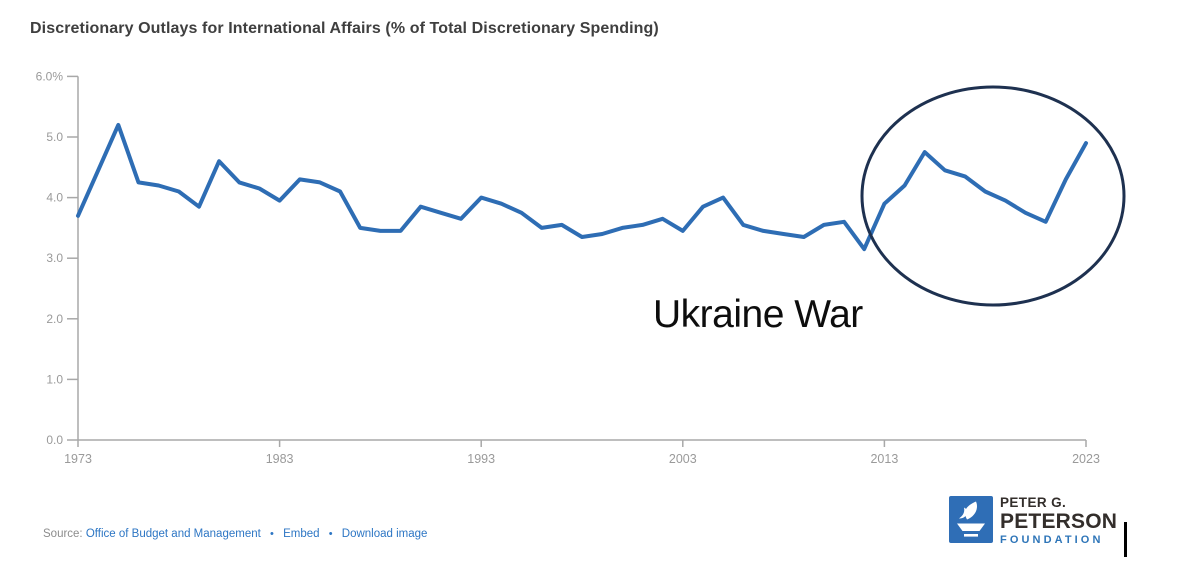  Describe the element at coordinates (54, 137) in the screenshot. I see `y-tick-label: 5.0` at that location.